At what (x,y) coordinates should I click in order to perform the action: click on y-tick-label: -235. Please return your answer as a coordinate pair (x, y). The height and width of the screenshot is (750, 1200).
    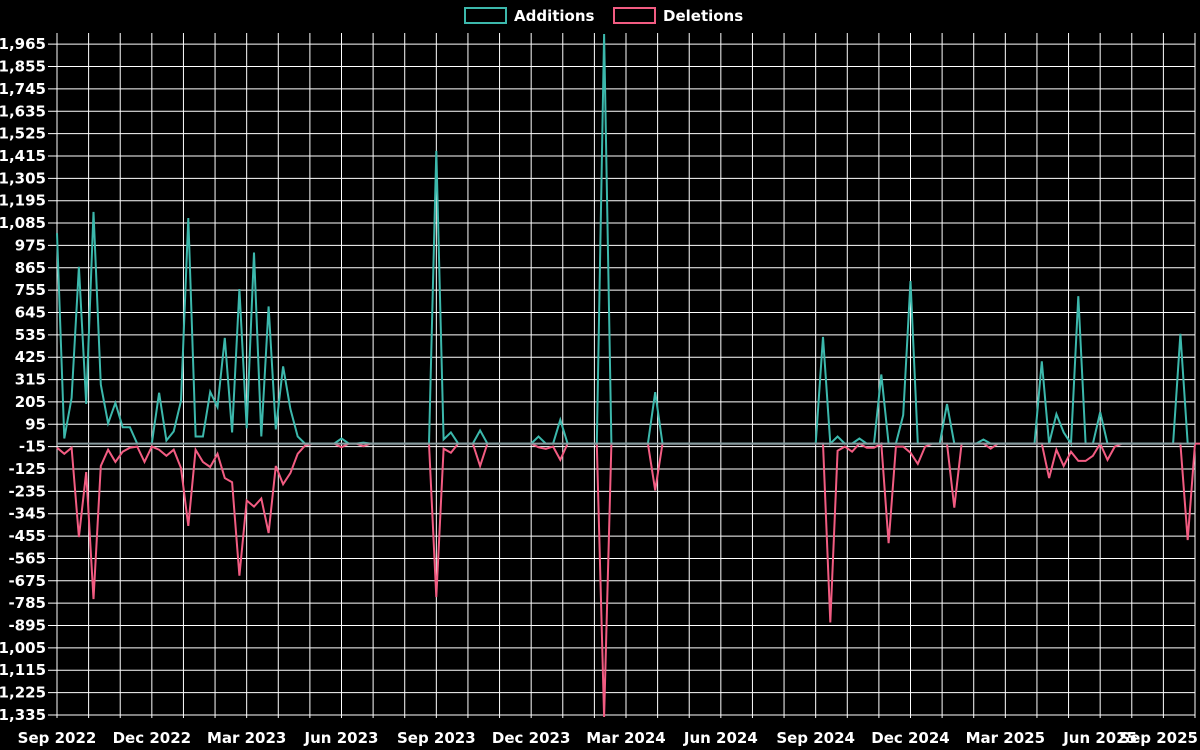
    Looking at the image, I should click on (27, 491).